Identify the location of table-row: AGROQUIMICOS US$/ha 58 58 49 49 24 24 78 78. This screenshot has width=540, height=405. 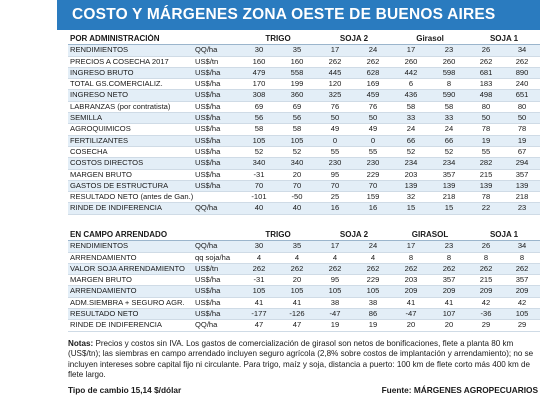
(304, 129).